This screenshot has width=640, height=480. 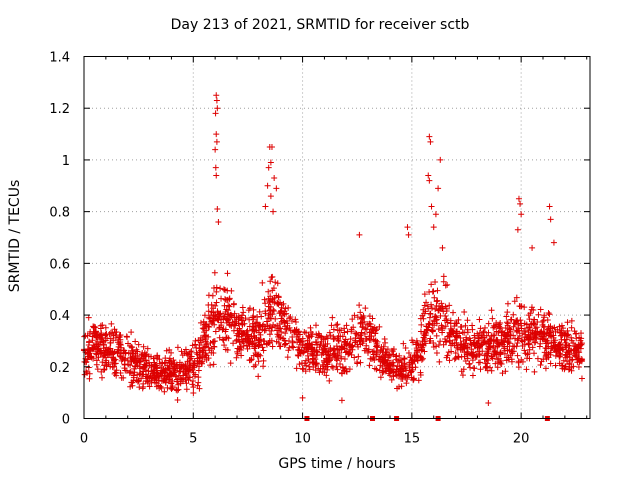 What do you see at coordinates (15, 236) in the screenshot?
I see `y-axis-label: SRMTID / TECUs` at bounding box center [15, 236].